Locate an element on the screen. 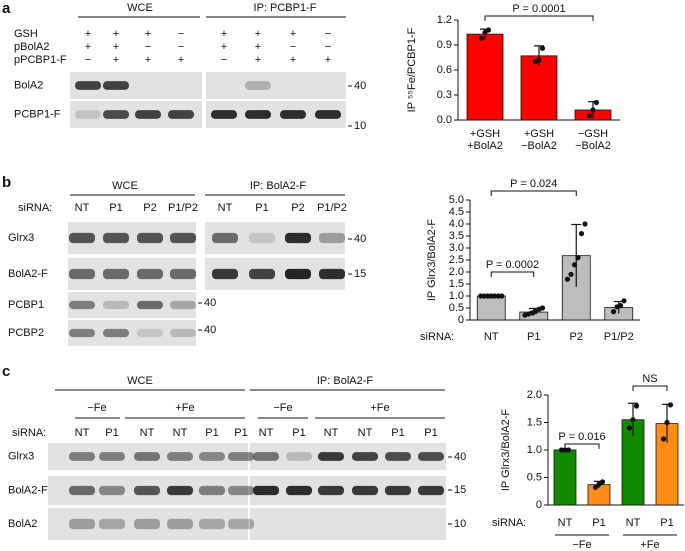  y-tick-label: 0 is located at coordinates (539, 505).